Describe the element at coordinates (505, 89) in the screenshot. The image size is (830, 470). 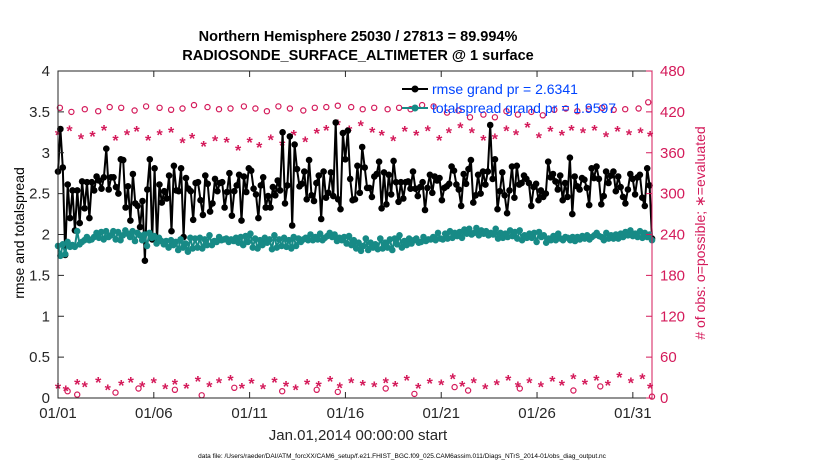
I see `legend-rmse-label: rmse grand pr = 2.6341` at that location.